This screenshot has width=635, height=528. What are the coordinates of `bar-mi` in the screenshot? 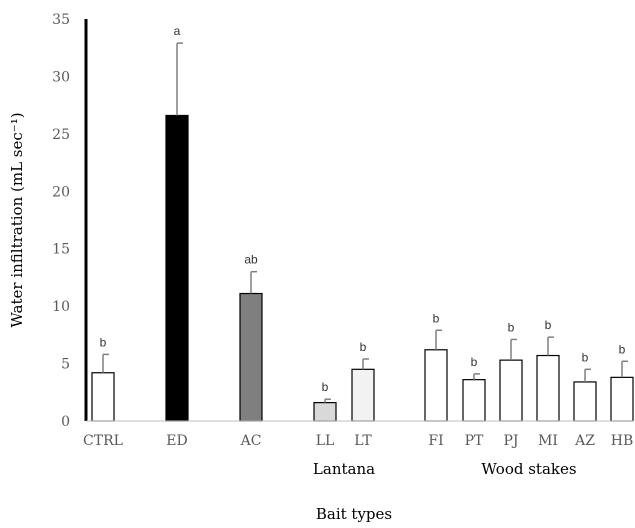 It's located at (548, 388).